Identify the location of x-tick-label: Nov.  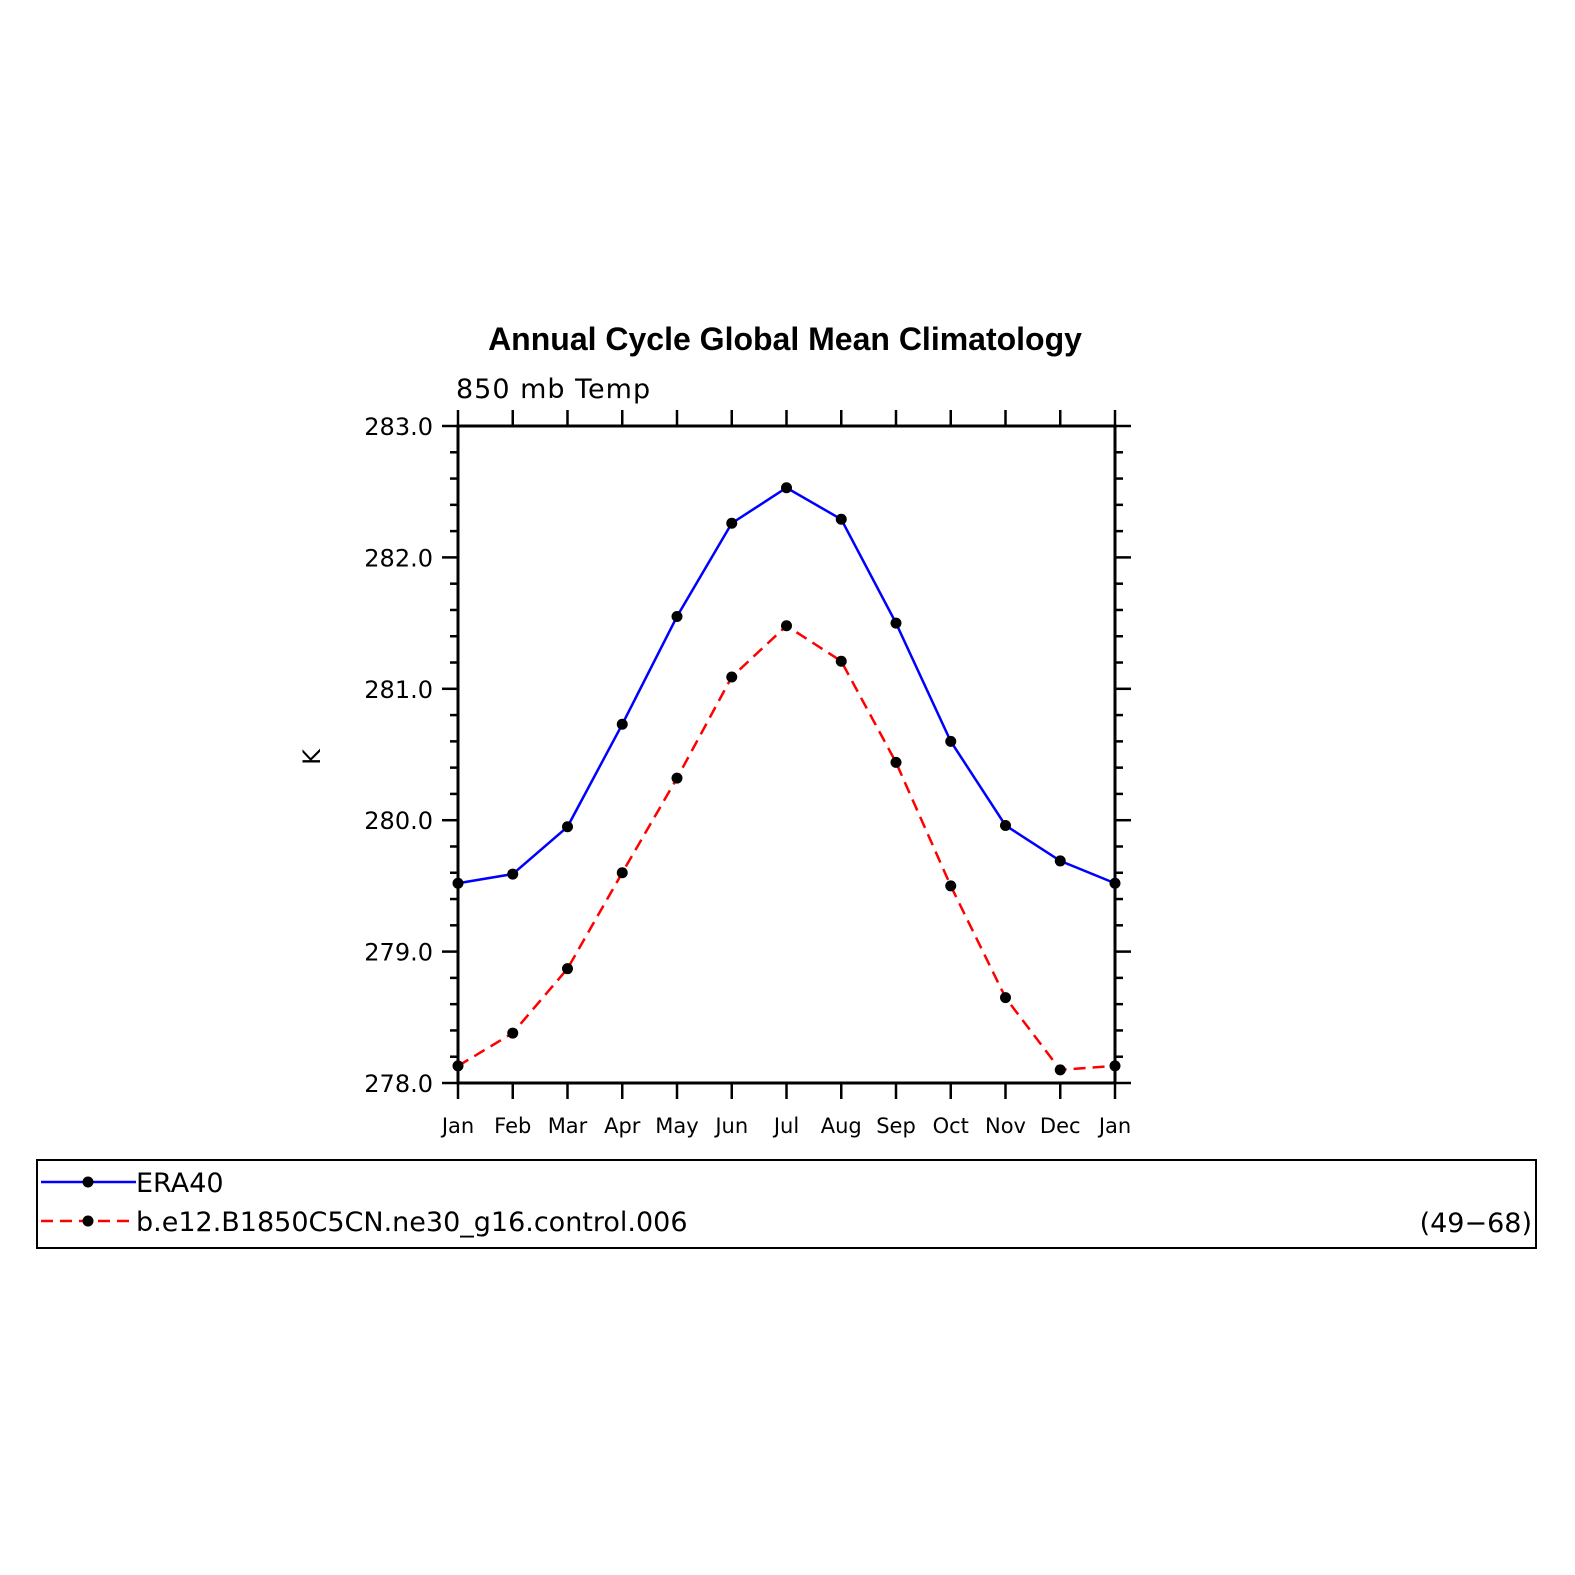
(1005, 1126).